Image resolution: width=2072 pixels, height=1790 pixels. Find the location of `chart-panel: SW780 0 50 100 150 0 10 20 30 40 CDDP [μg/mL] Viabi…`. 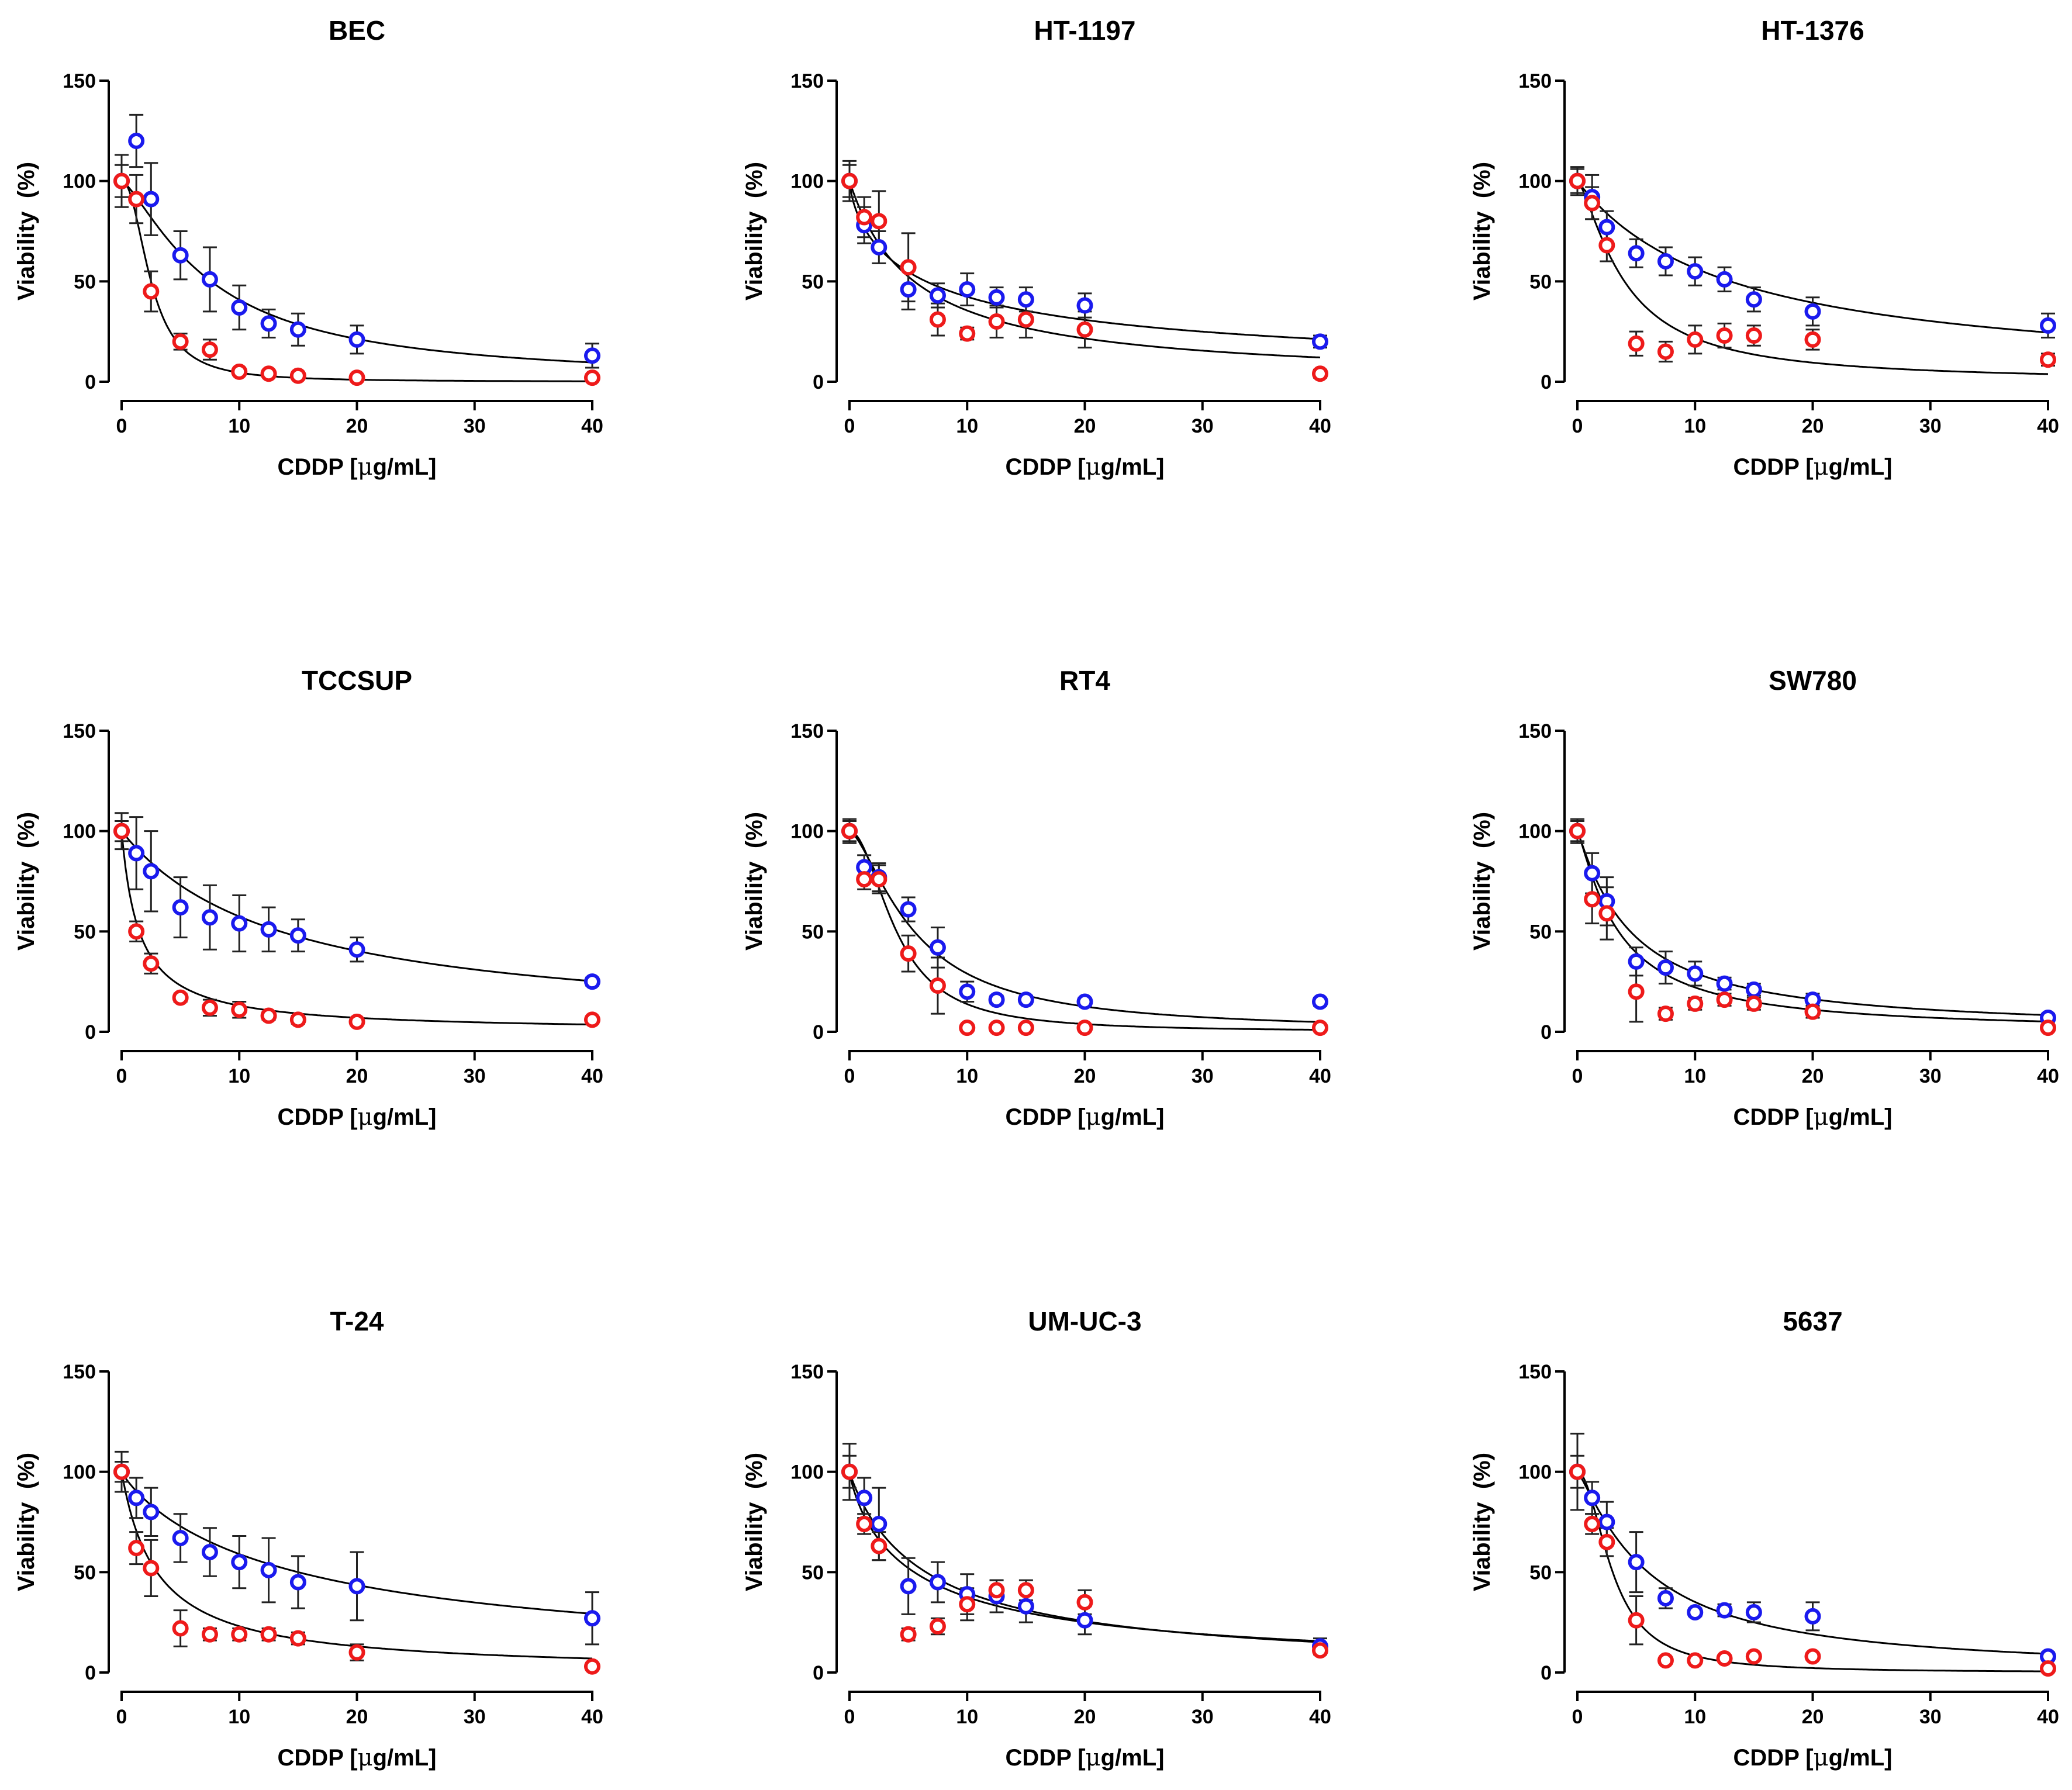

chart-panel: SW780 0 50 100 150 0 10 20 30 40 CDDP [μg/mL] Viabi… is located at coordinates (1764, 898).